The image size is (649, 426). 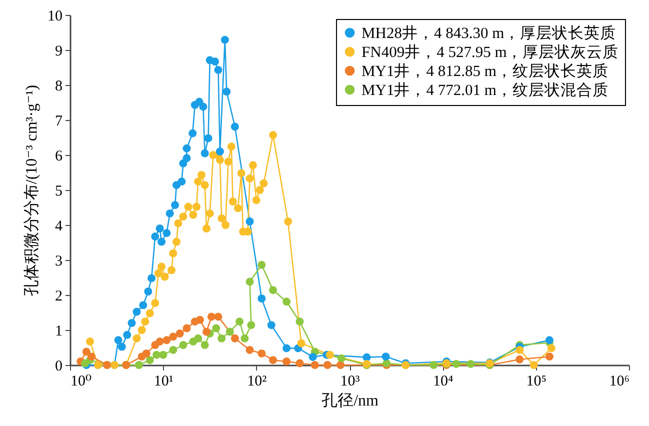 What do you see at coordinates (619, 382) in the screenshot?
I see `x-tick-label: 10⁶` at bounding box center [619, 382].